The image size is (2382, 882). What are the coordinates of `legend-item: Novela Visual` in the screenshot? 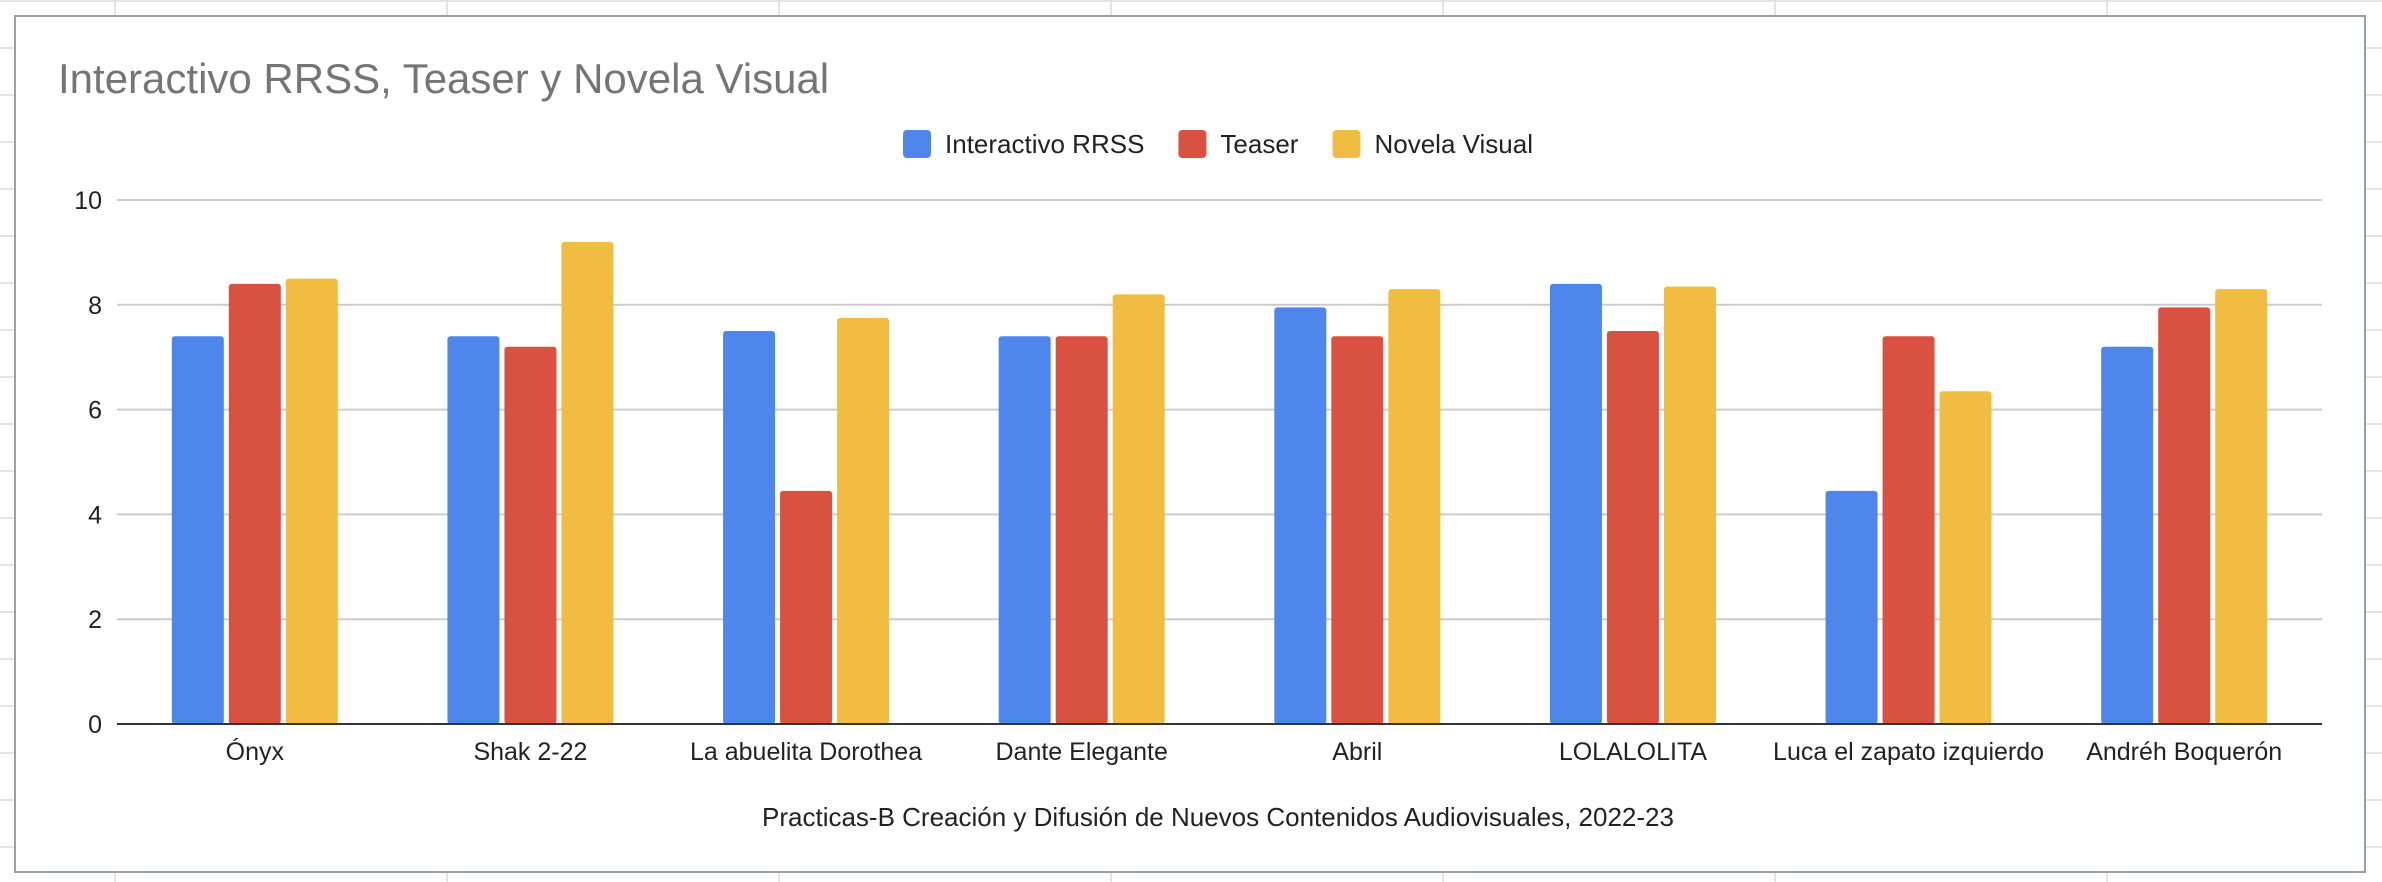 It's located at (1432, 144).